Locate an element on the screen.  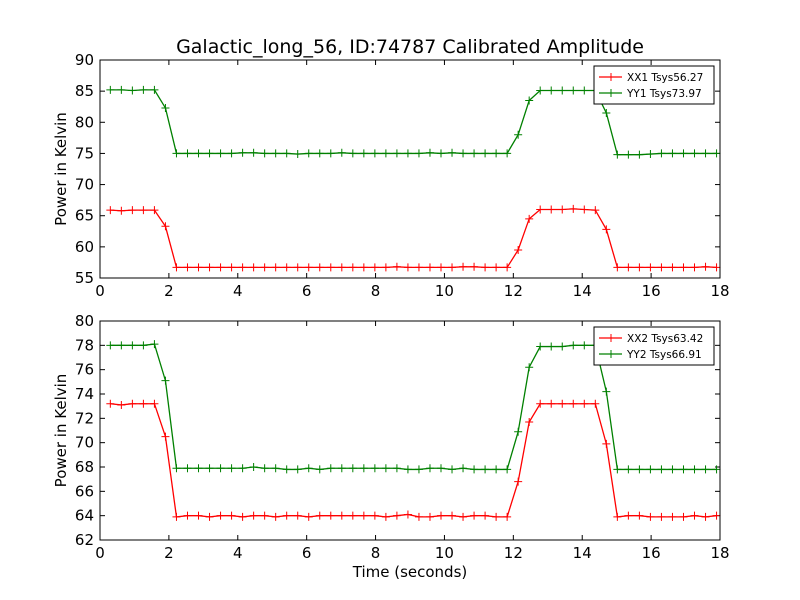
legend-entry: YY1 Tsys73.97 is located at coordinates (650, 94).